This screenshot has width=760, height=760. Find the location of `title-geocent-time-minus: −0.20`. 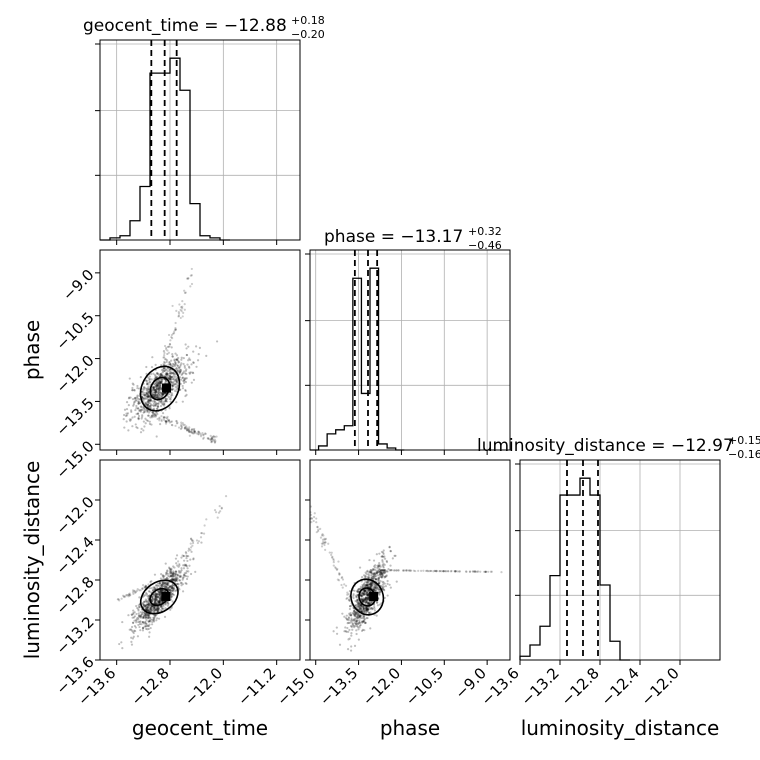

title-geocent-time-minus: −0.20 is located at coordinates (308, 34).